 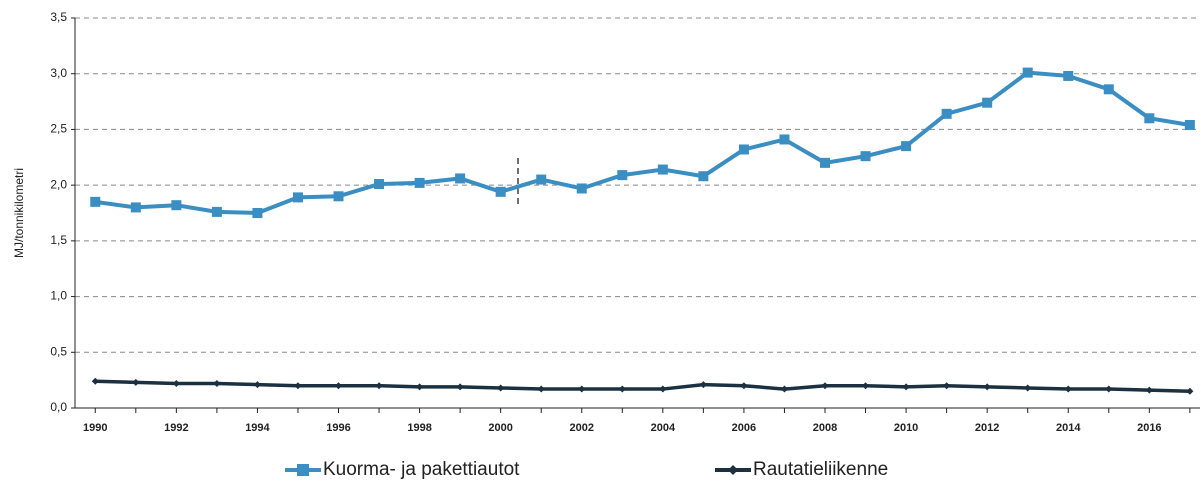 I want to click on x-tick-label: 2004, so click(x=663, y=428).